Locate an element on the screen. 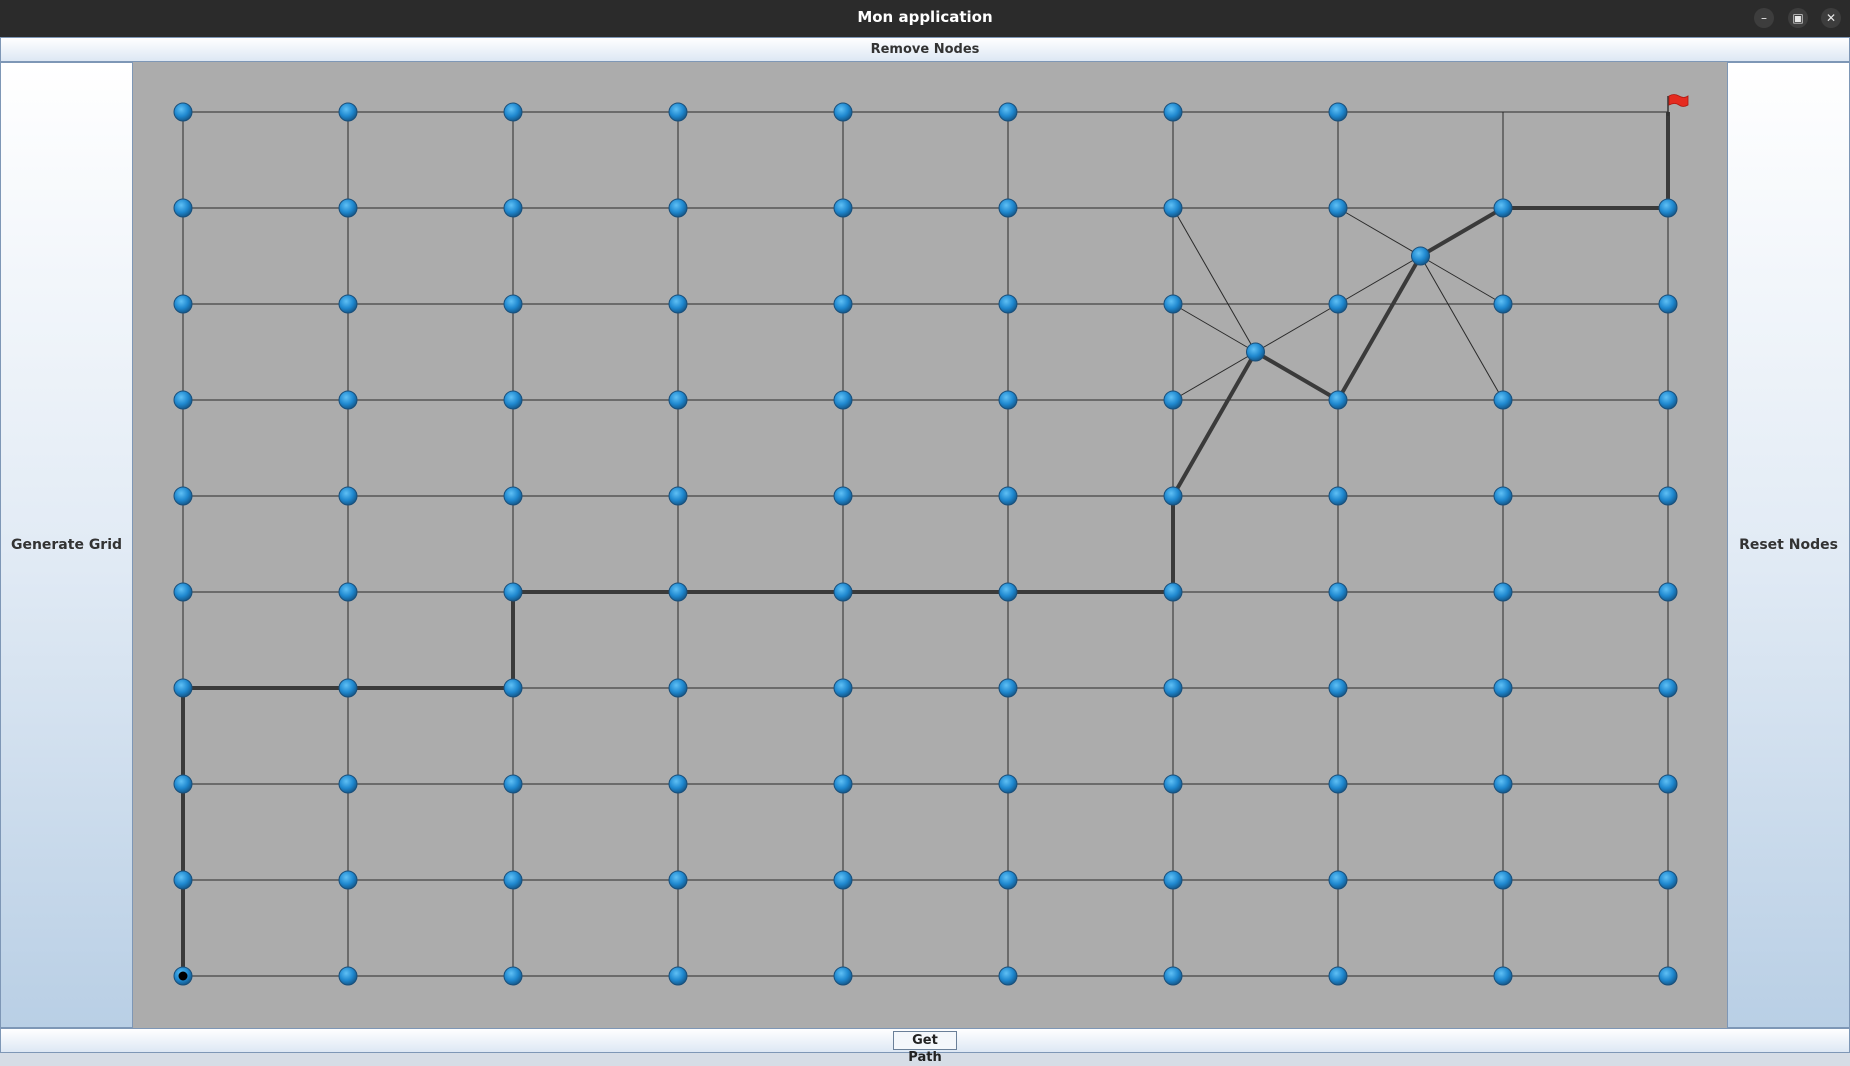 Image resolution: width=1850 pixels, height=1066 pixels. generate-grid-button: Generate Grid is located at coordinates (66, 545).